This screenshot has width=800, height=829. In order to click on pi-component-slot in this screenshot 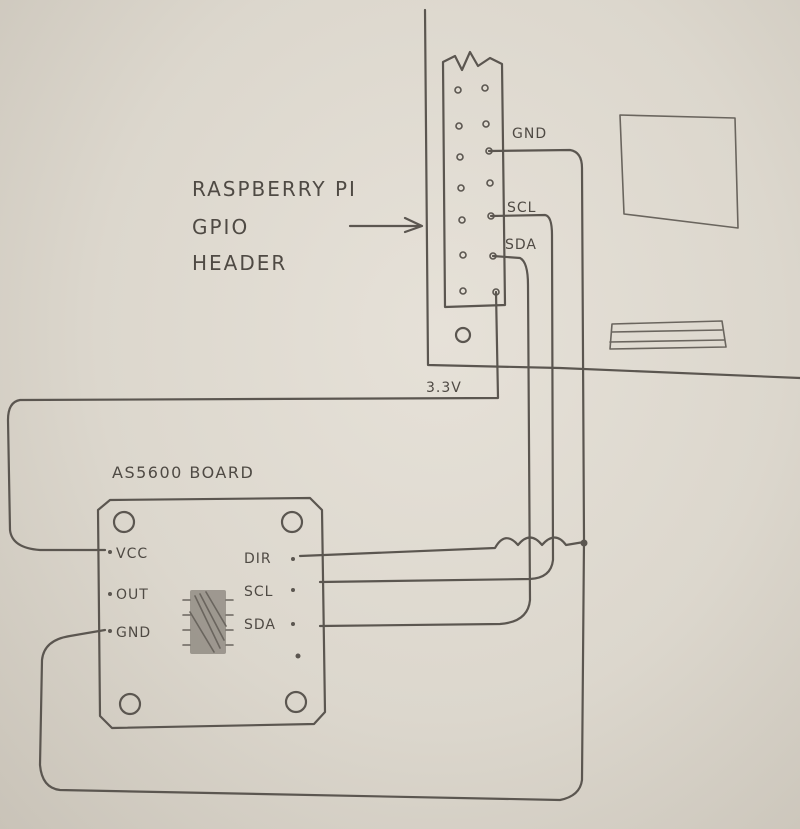, I will do `click(668, 335)`.